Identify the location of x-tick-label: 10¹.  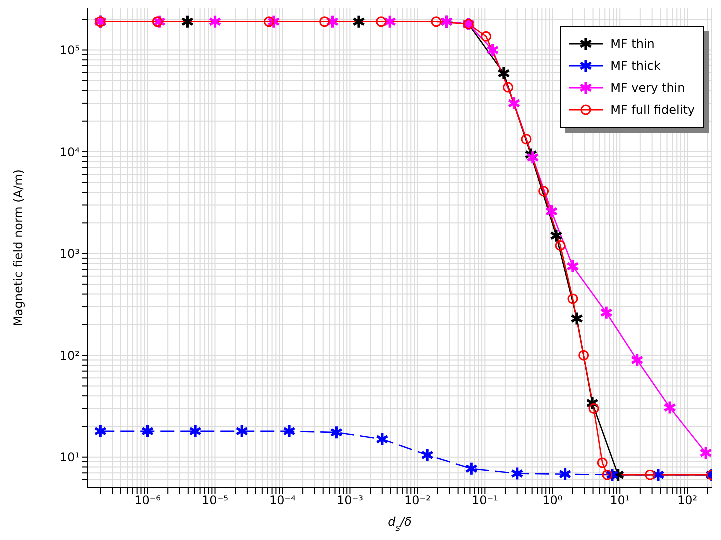
(620, 501).